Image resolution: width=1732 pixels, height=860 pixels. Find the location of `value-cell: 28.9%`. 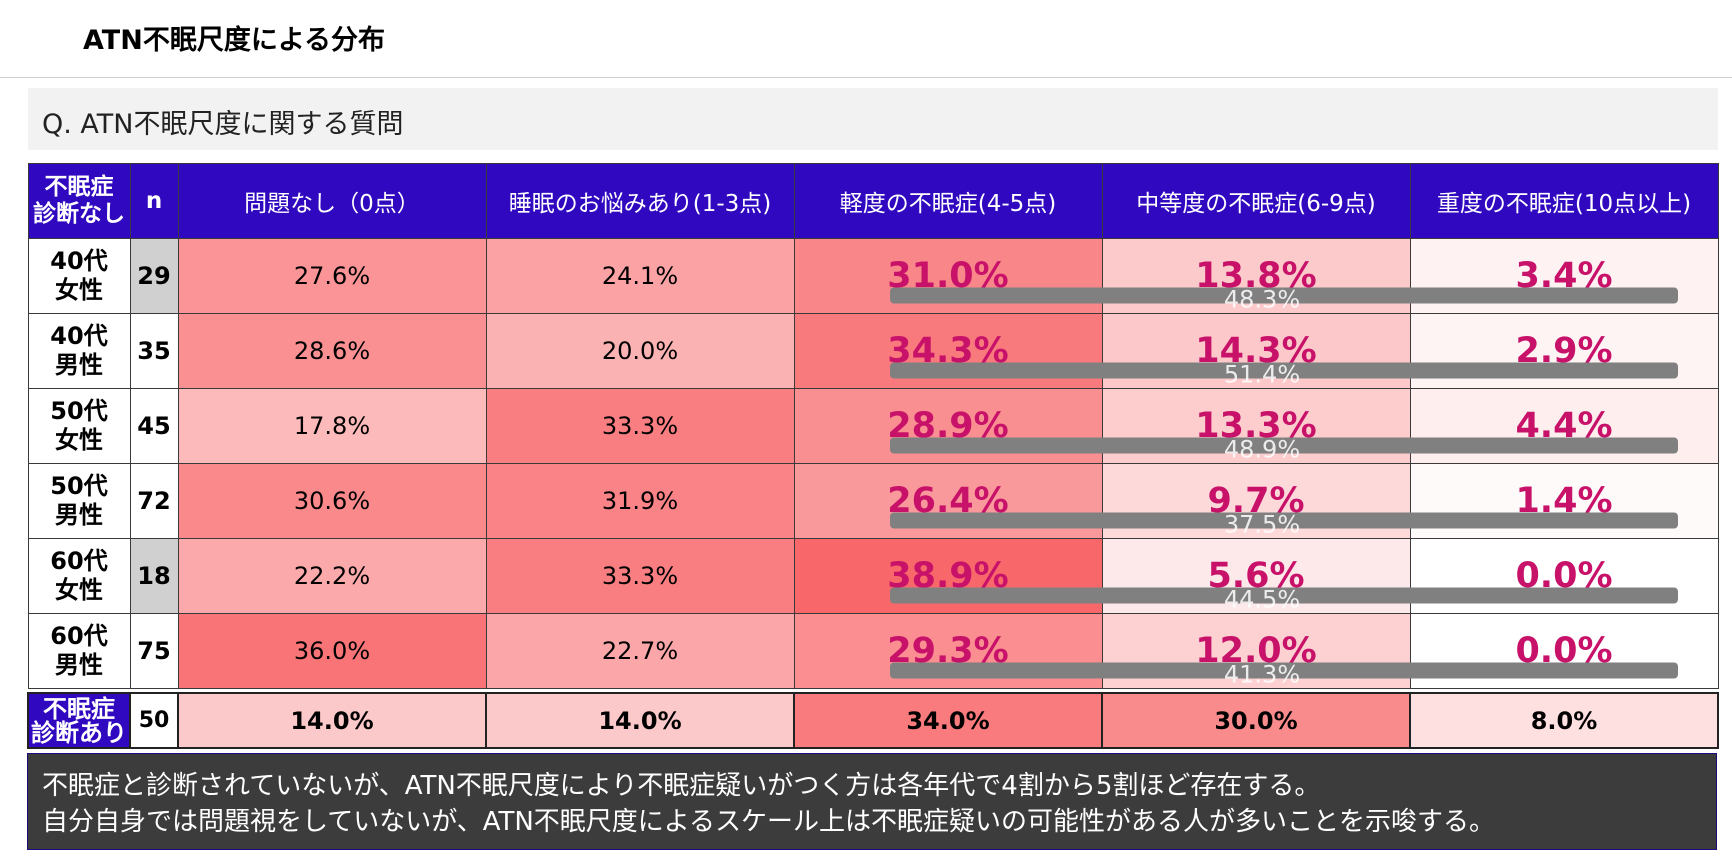

value-cell: 28.9% is located at coordinates (948, 426).